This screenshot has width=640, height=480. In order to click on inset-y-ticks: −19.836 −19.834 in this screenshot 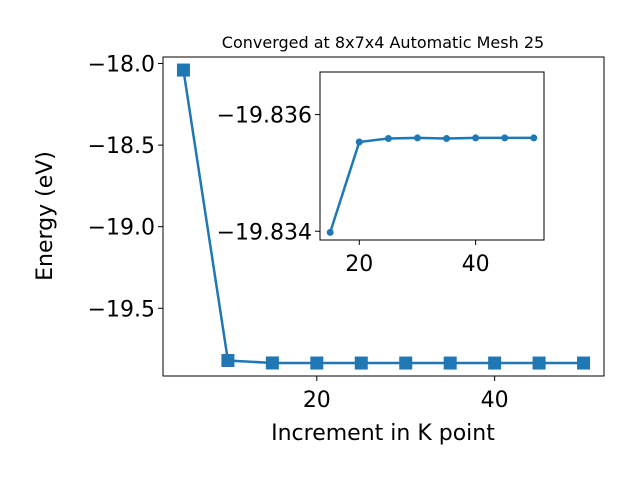, I will do `click(268, 174)`.